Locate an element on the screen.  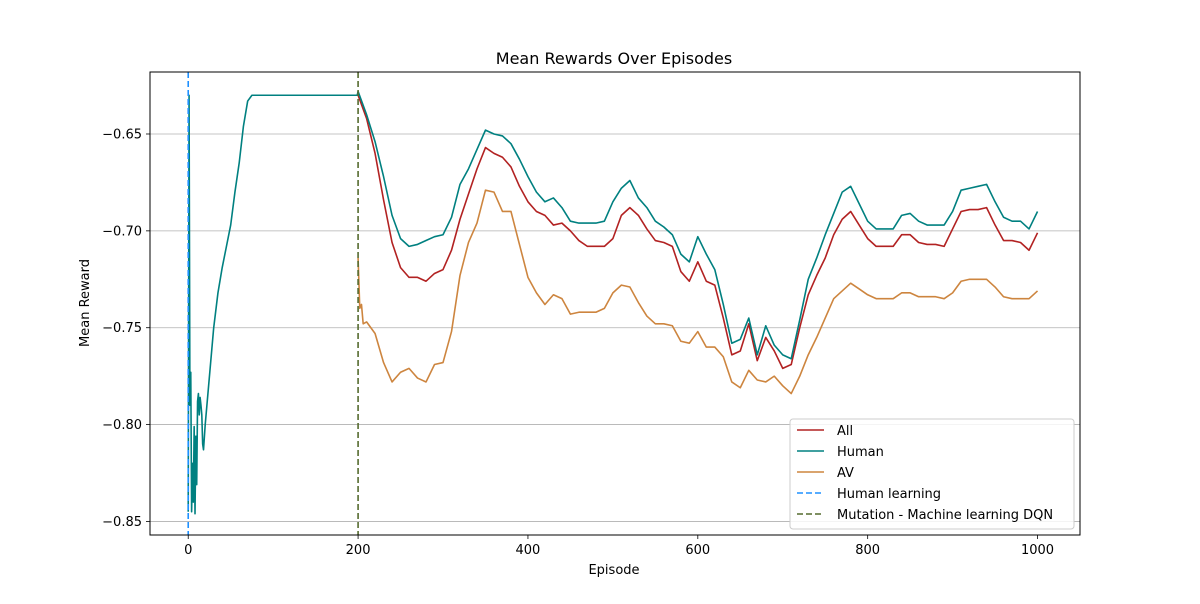
legend-label-mutation-machine-learning-dqn: Mutation - Machine learning DQN is located at coordinates (945, 515).